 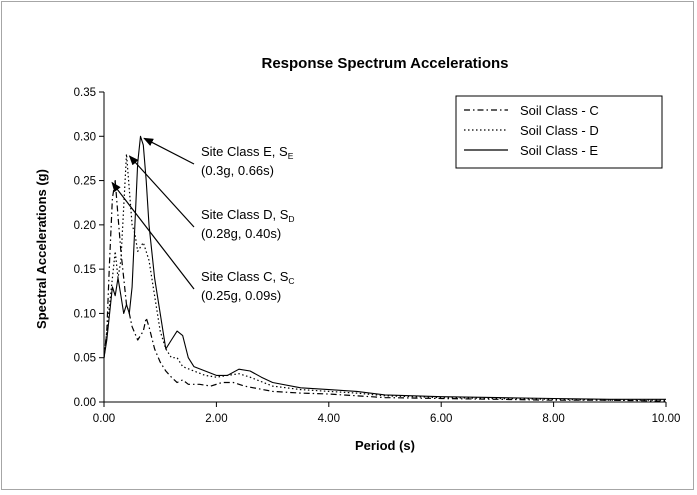 What do you see at coordinates (666, 419) in the screenshot?
I see `x-tick-label: 10.00` at bounding box center [666, 419].